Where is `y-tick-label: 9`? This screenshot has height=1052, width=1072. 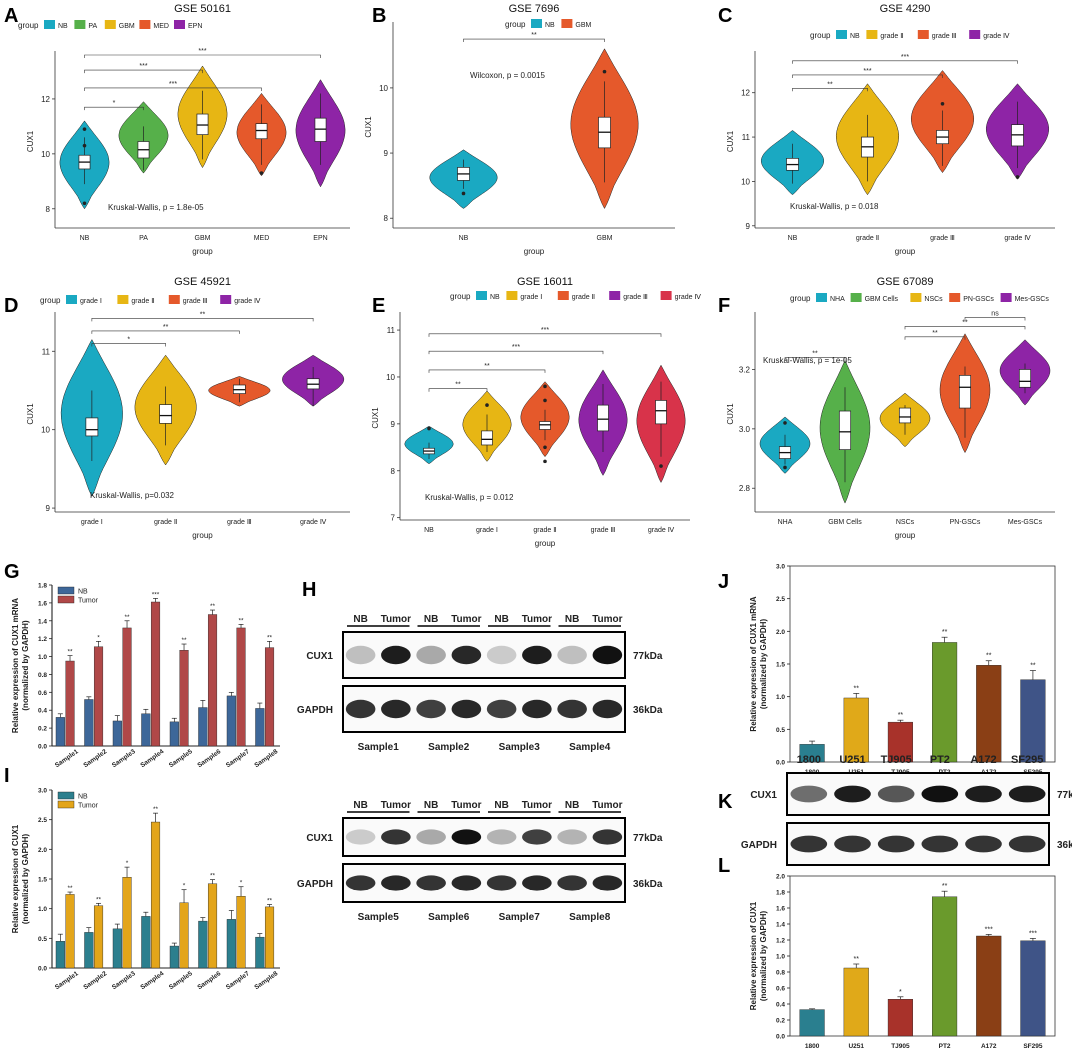 y-tick-label: 9 is located at coordinates (48, 508).